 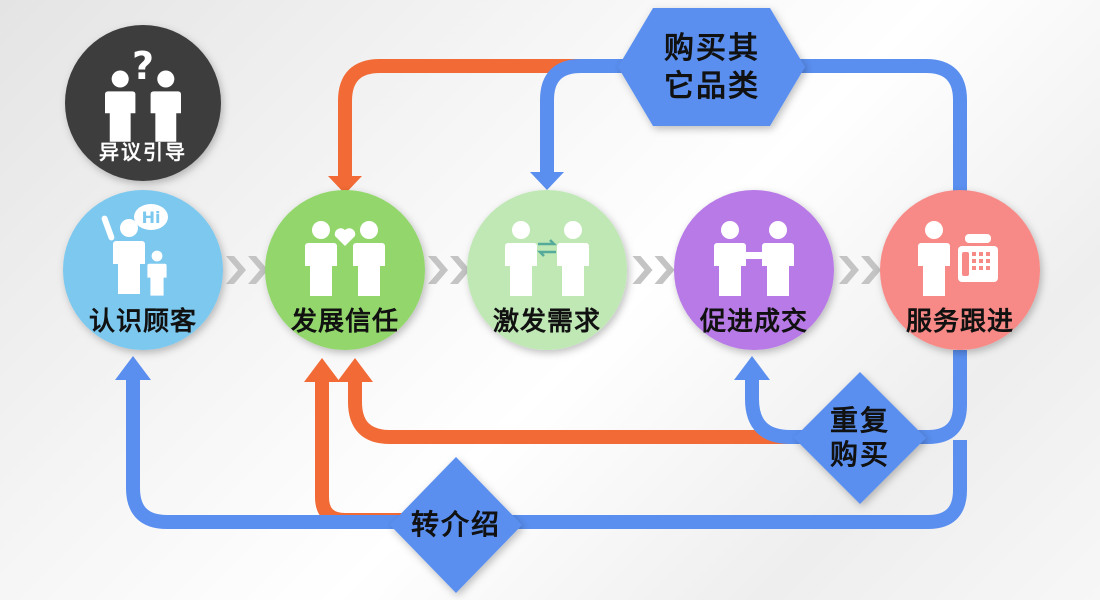 I want to click on buy-other-hexagon, so click(x=711, y=67).